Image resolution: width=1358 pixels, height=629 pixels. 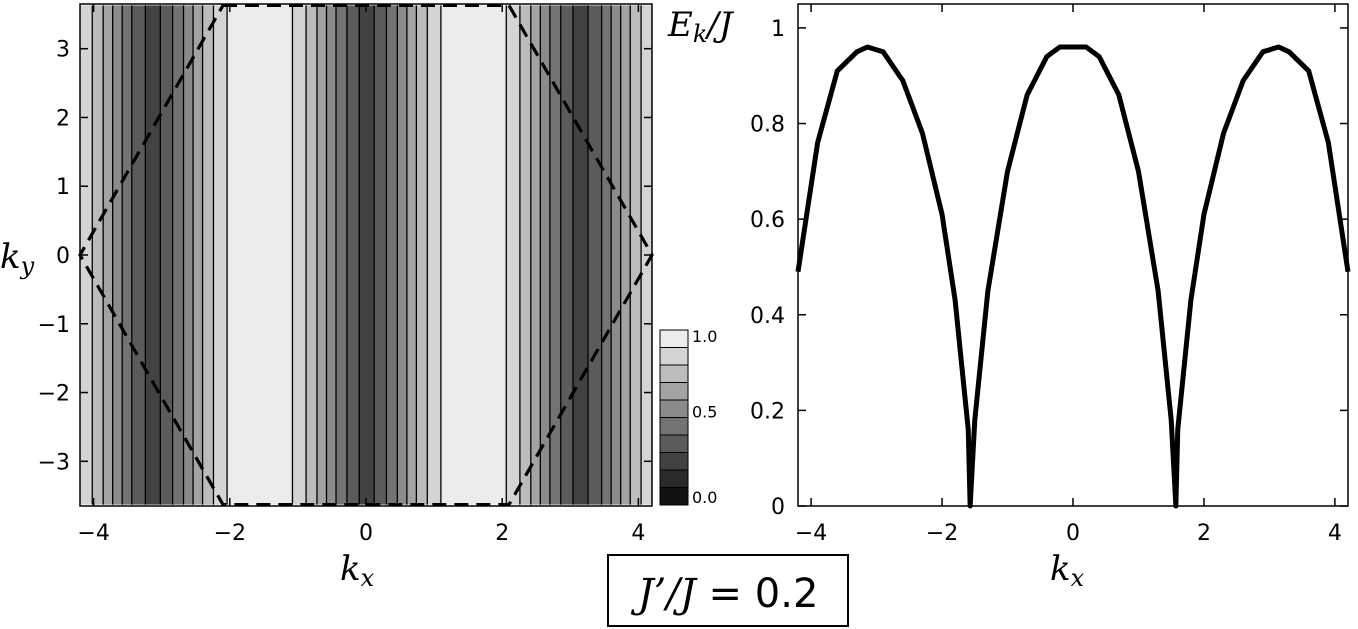 What do you see at coordinates (366, 533) in the screenshot?
I see `contour-x-tick-label: 0` at bounding box center [366, 533].